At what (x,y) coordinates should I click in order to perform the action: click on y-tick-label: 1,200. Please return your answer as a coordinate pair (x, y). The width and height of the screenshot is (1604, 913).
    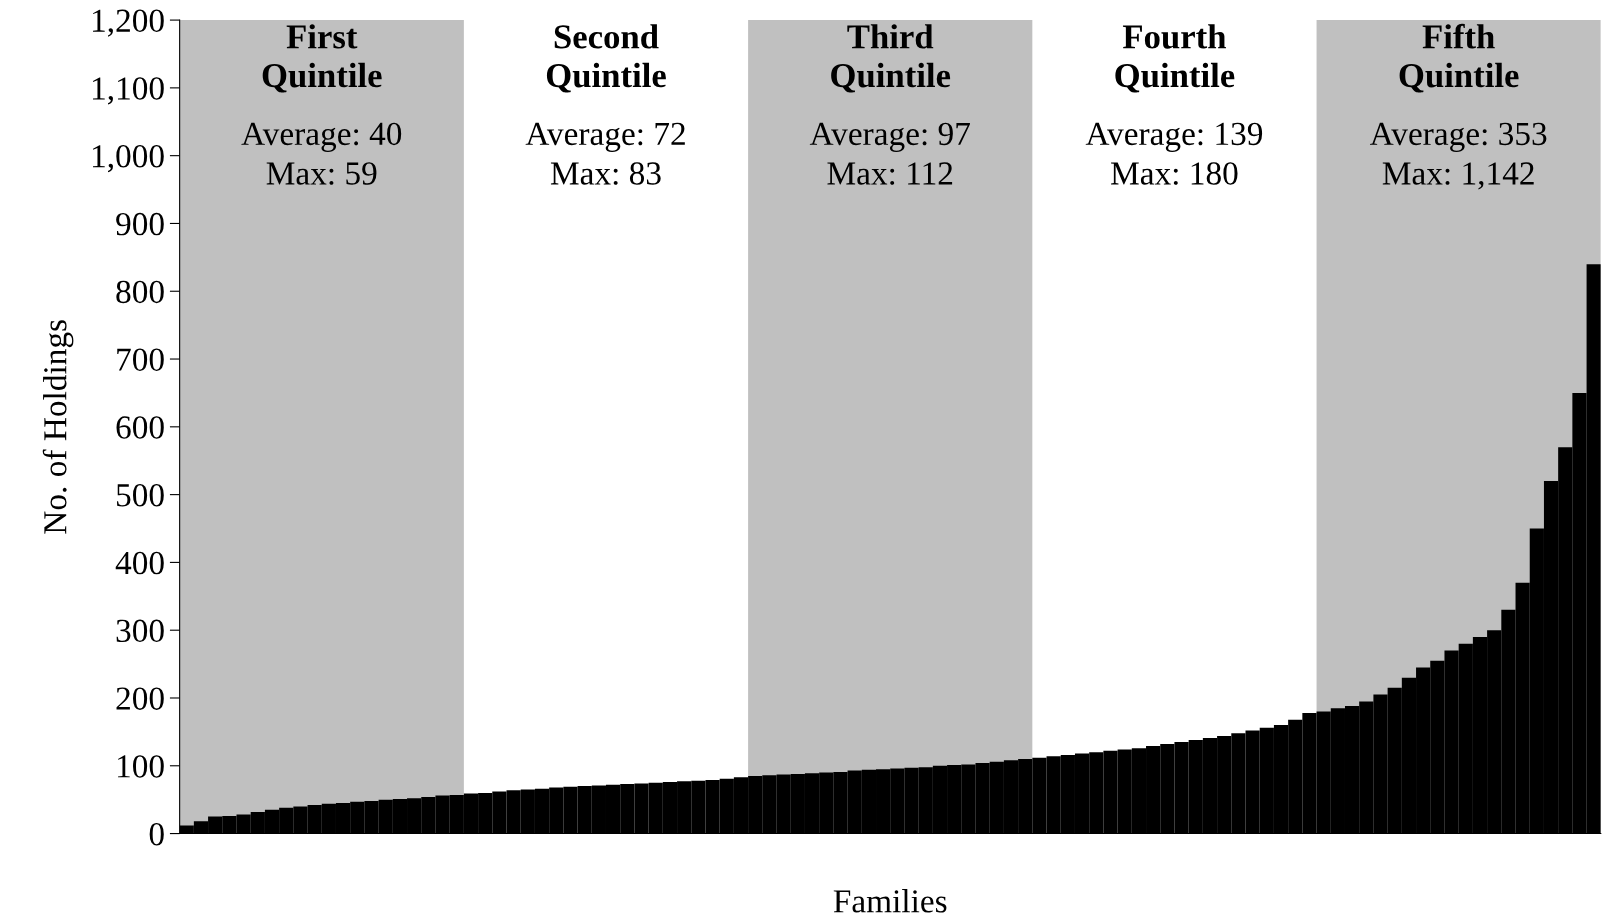
    Looking at the image, I should click on (128, 23).